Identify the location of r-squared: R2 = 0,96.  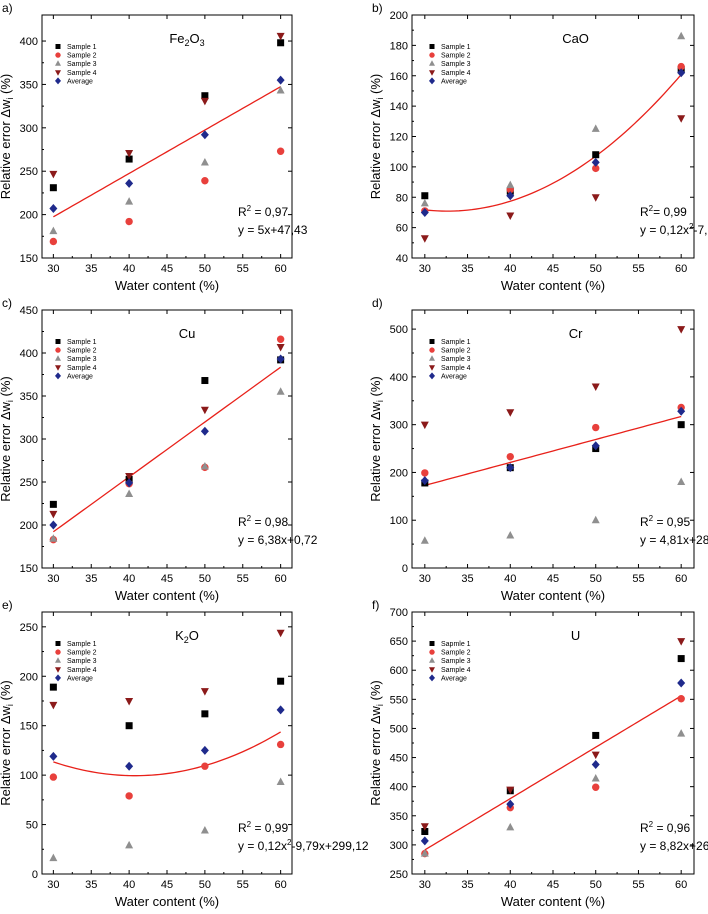
(665, 827).